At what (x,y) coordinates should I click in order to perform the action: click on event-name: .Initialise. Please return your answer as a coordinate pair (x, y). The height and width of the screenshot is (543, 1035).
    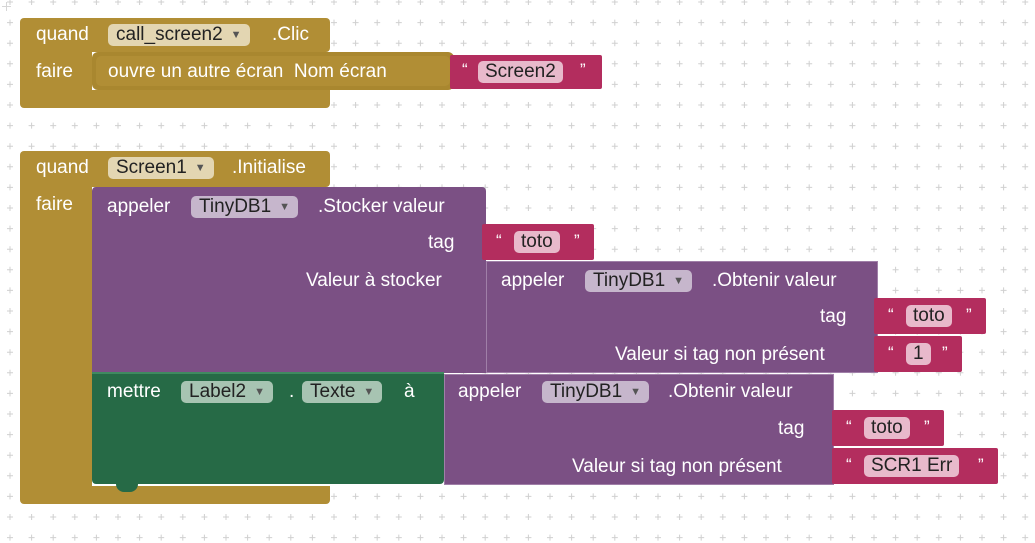
    Looking at the image, I should click on (269, 167).